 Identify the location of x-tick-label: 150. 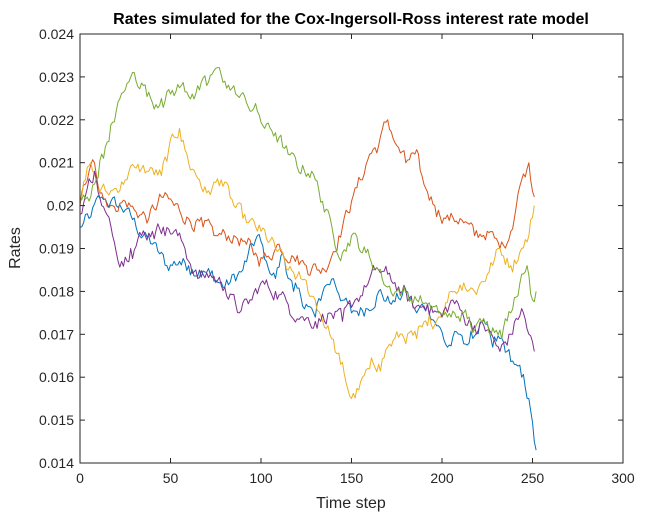
(352, 478).